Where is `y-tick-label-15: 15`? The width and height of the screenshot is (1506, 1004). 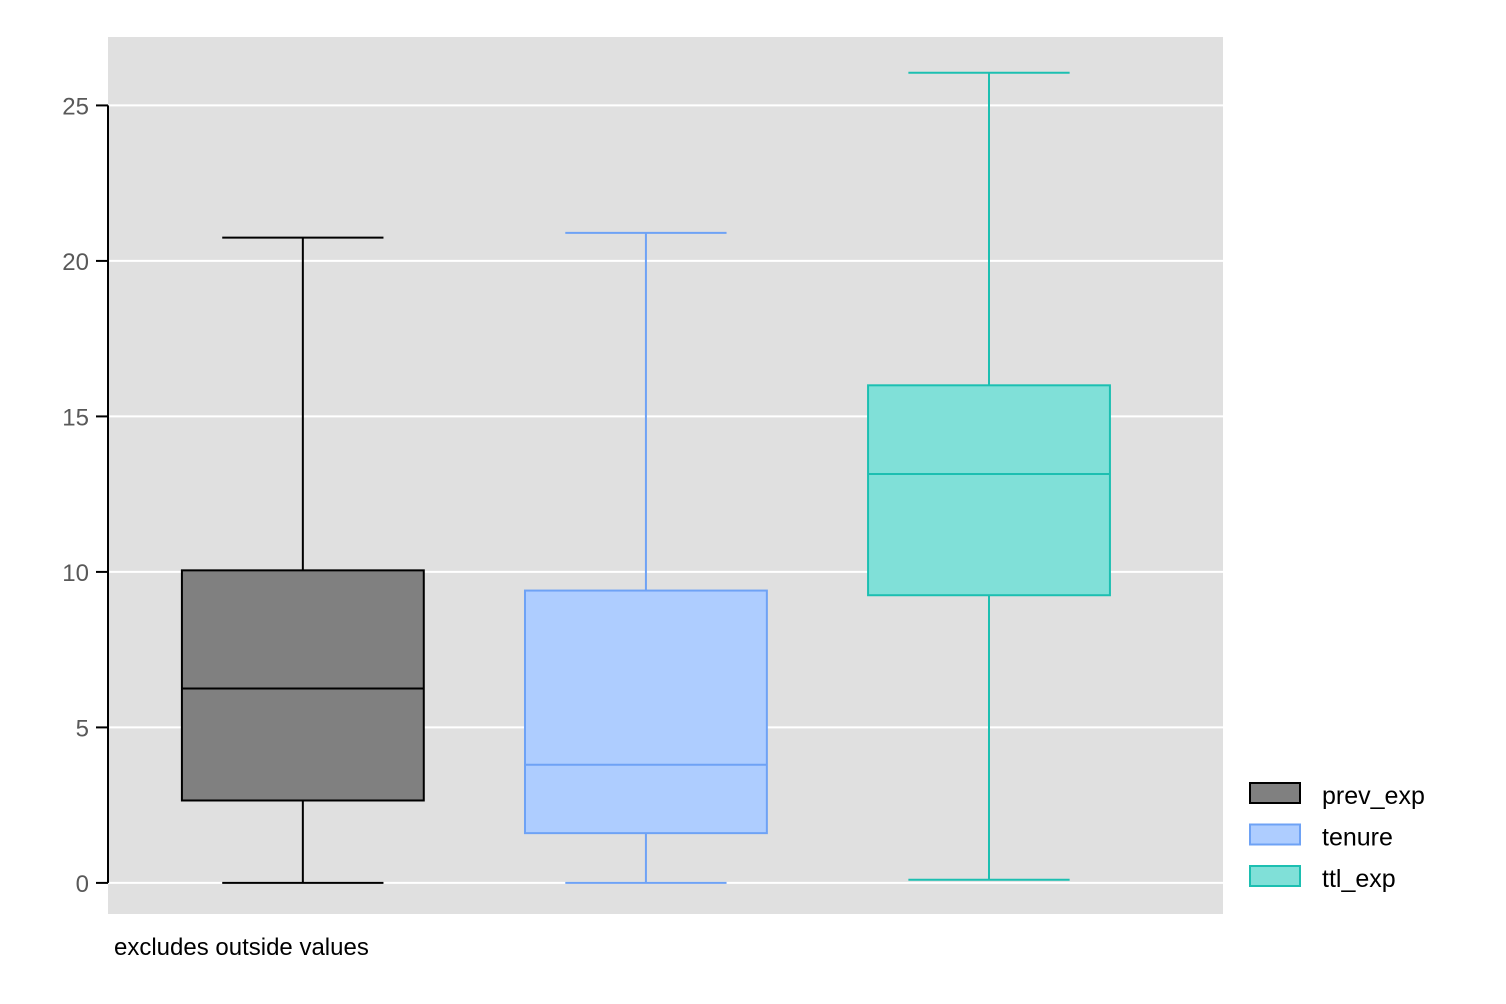
y-tick-label-15: 15 is located at coordinates (75, 417).